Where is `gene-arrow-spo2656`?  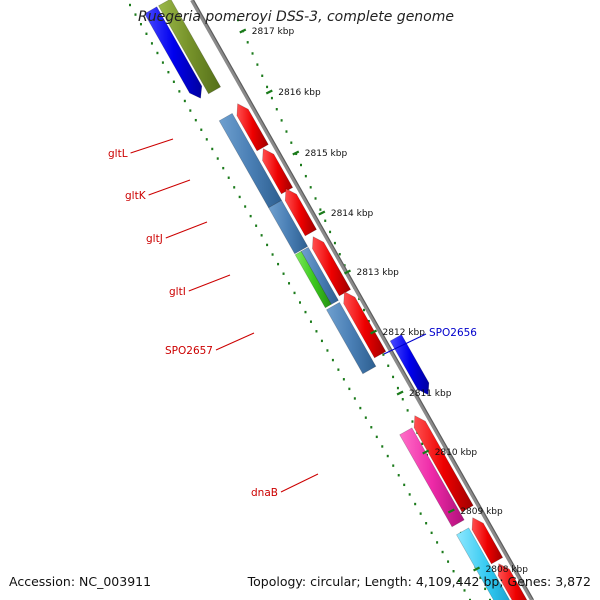
gene-arrow-spo2656 is located at coordinates (409, 365).